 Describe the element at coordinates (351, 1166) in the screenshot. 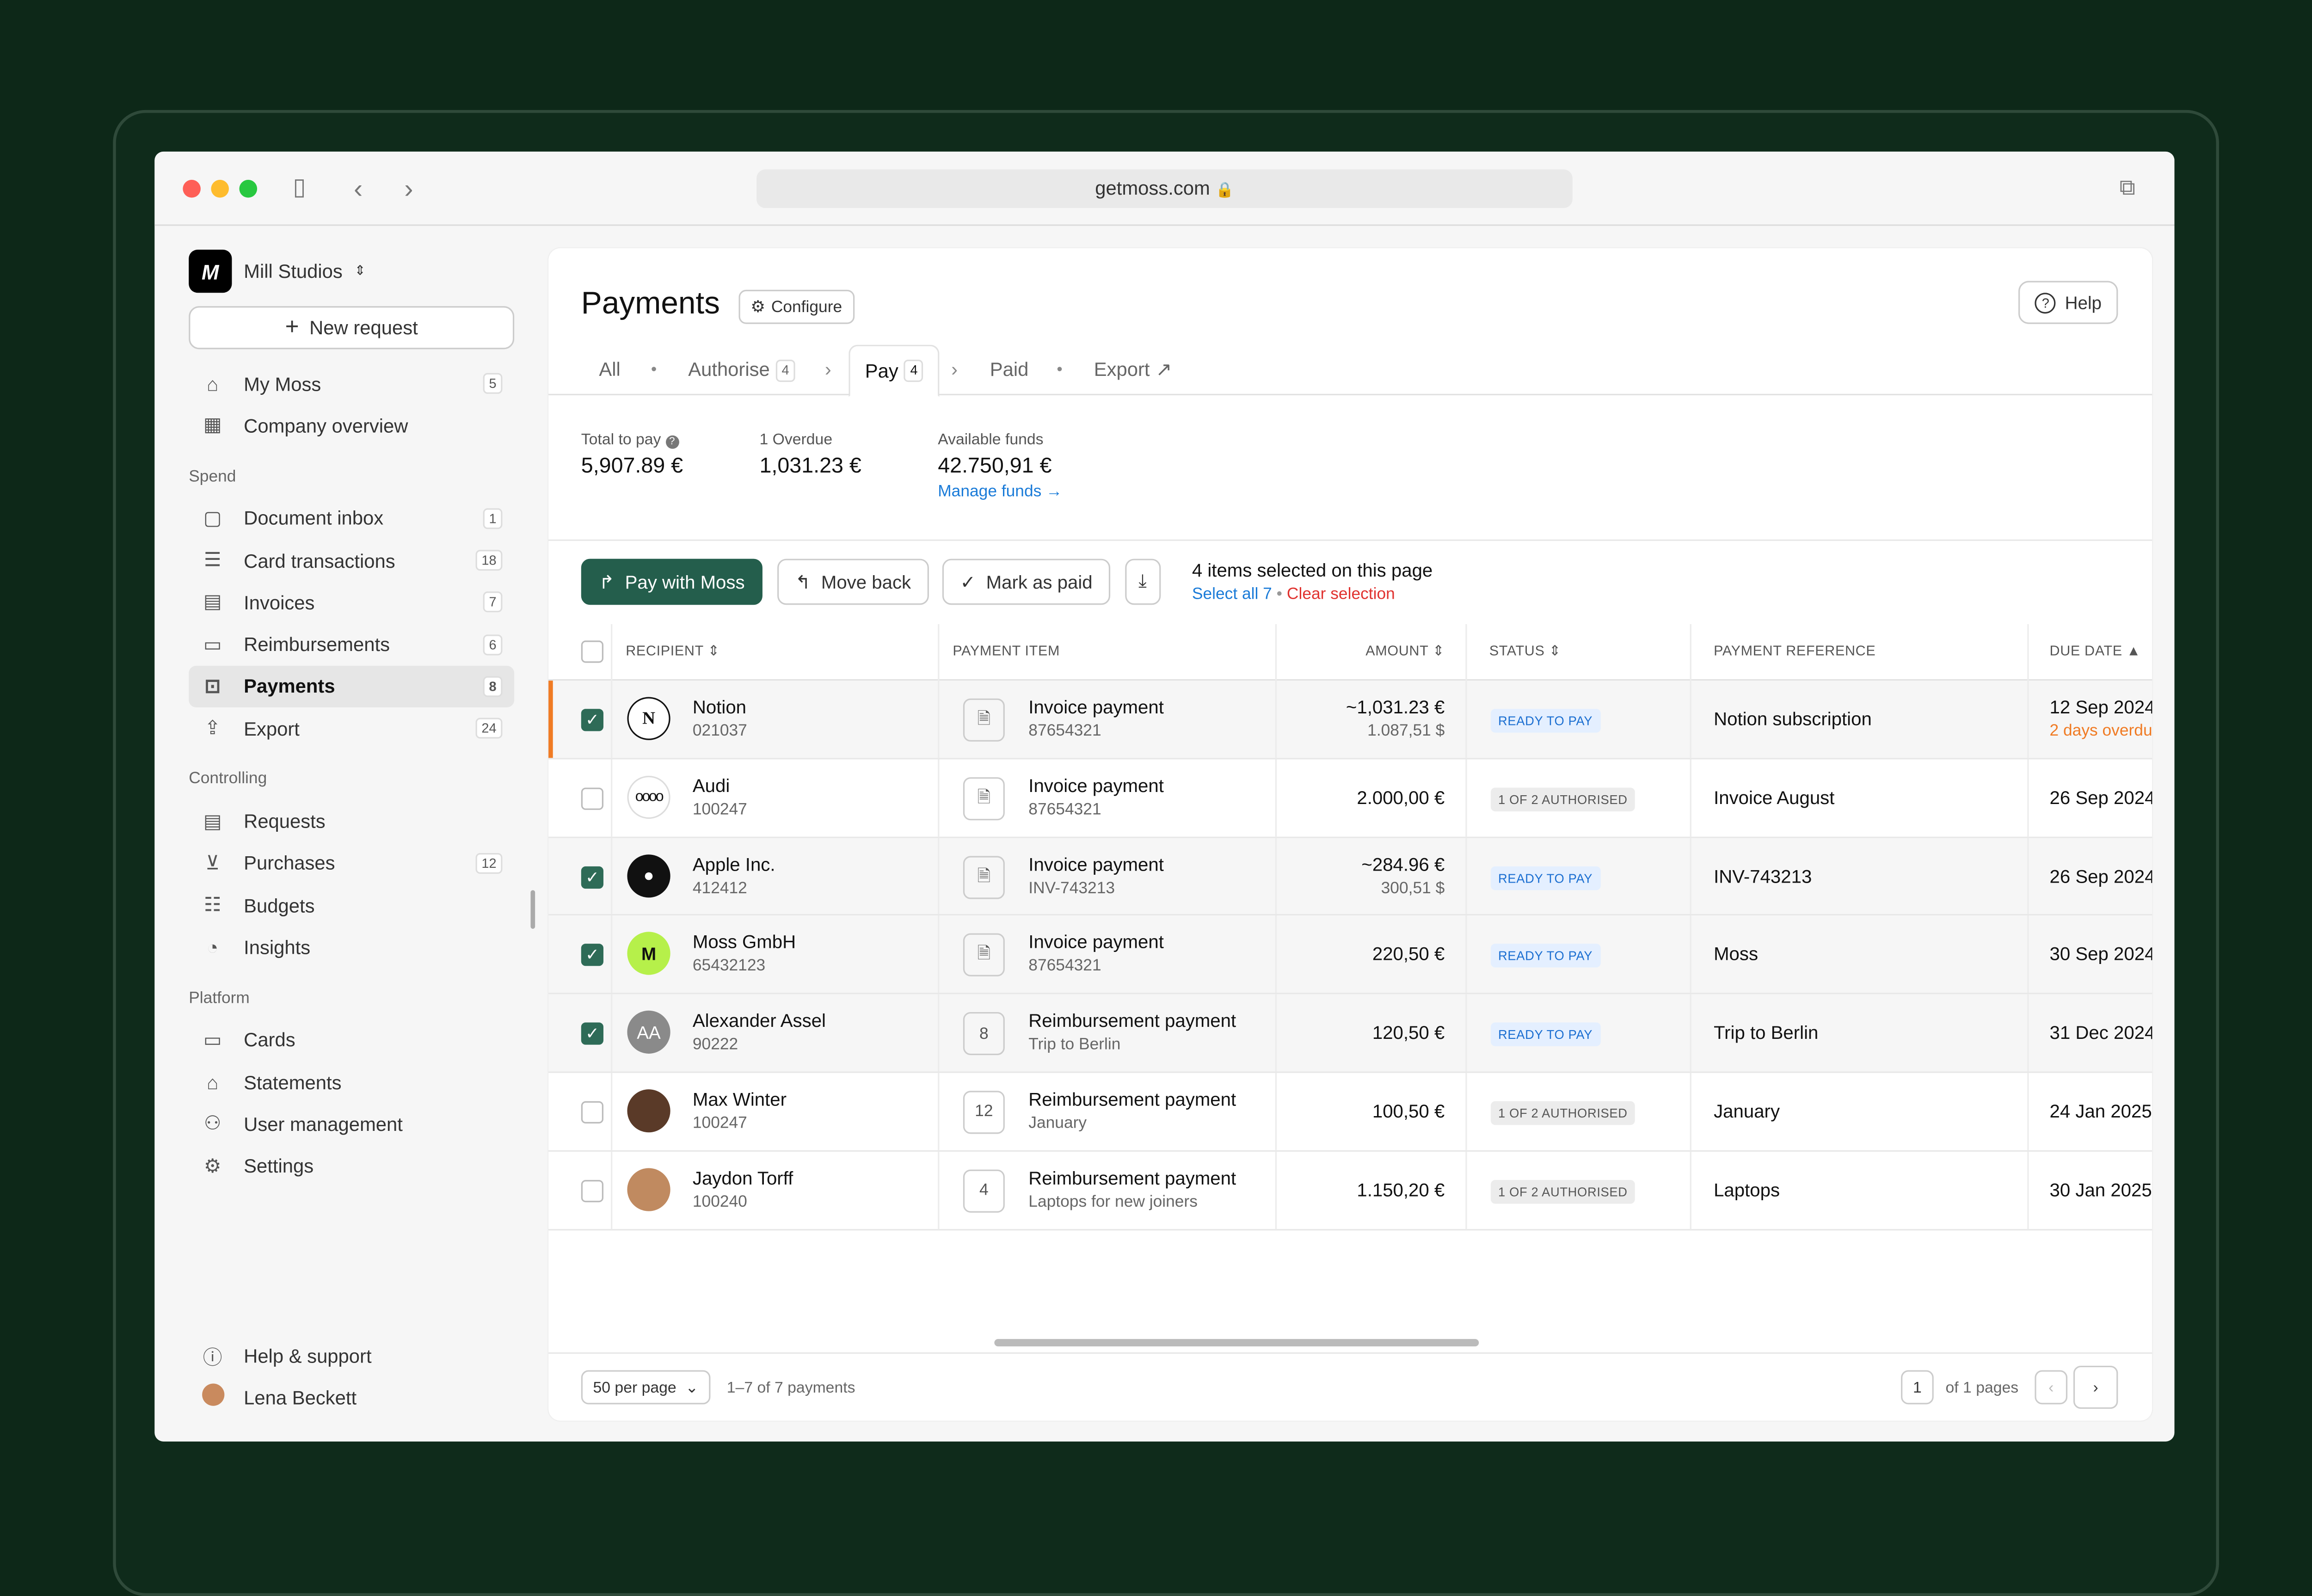

I see `sidebar-item-settings: ⚙ Settings` at that location.